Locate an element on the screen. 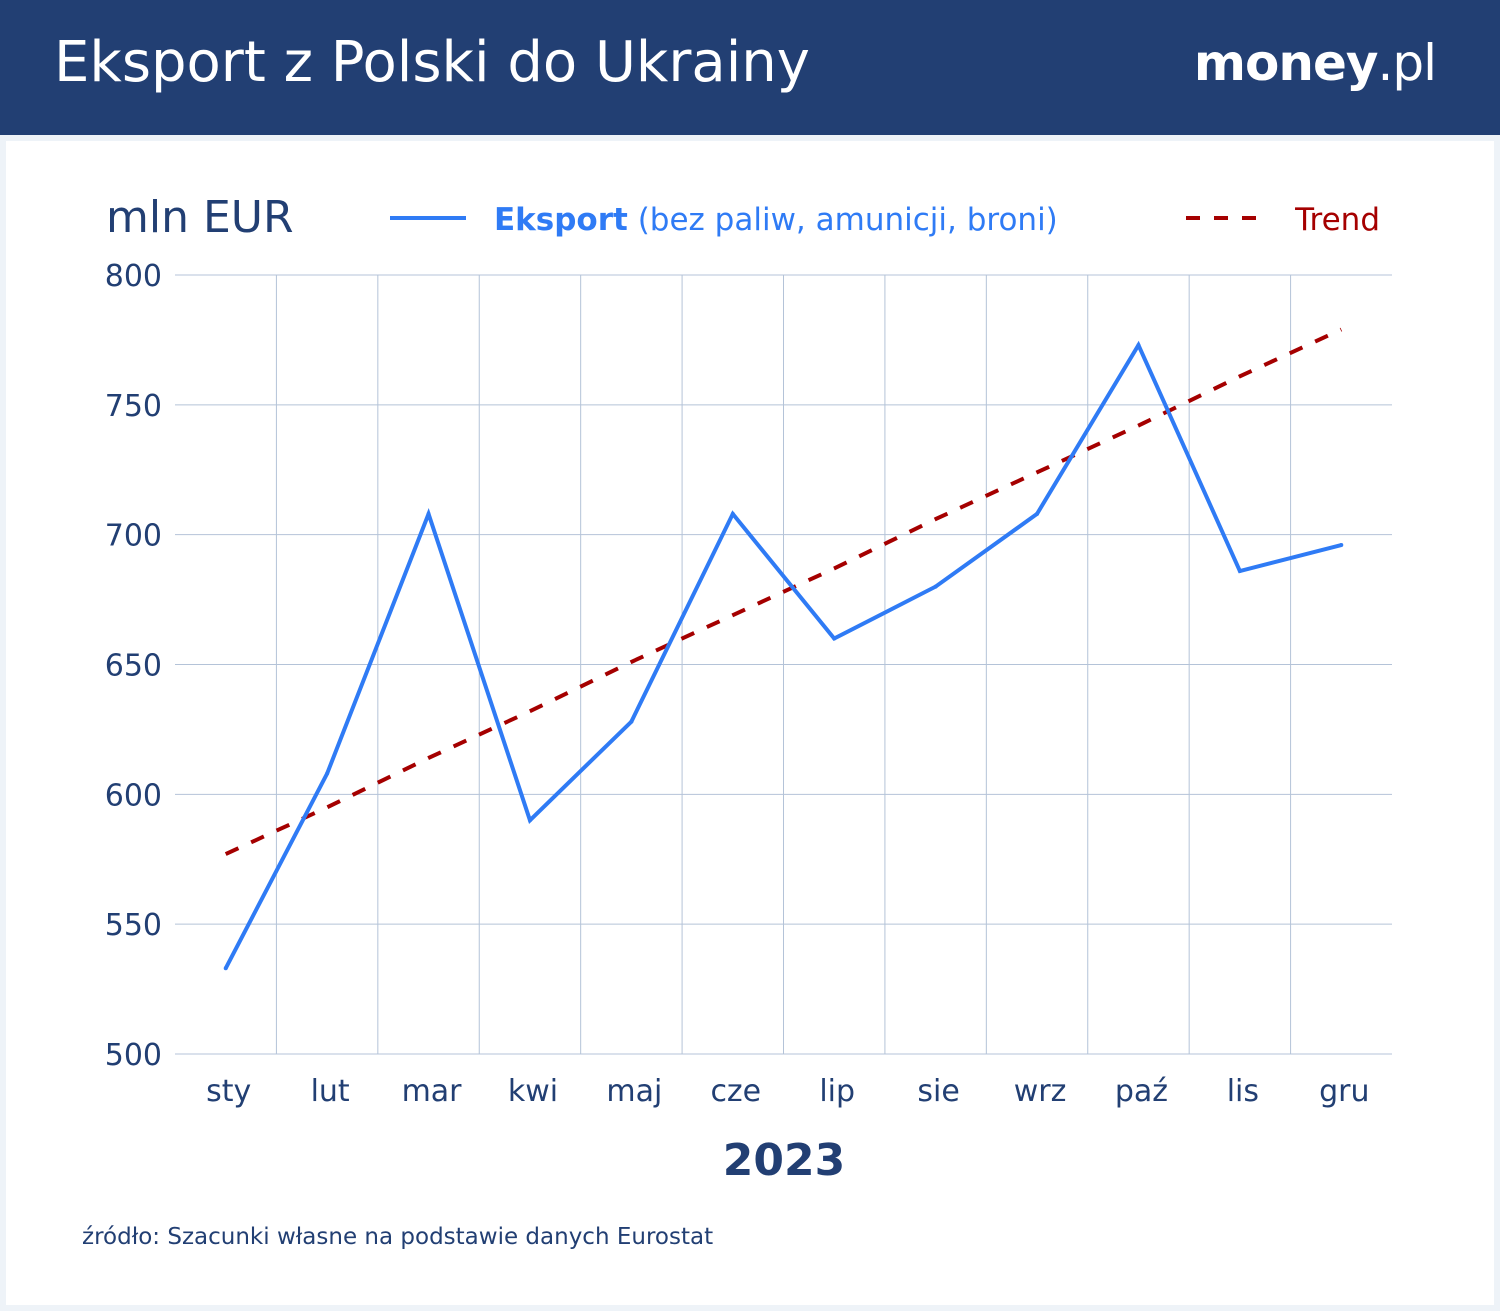 This screenshot has height=1311, width=1500. x-tick-label: lis is located at coordinates (1243, 1091).